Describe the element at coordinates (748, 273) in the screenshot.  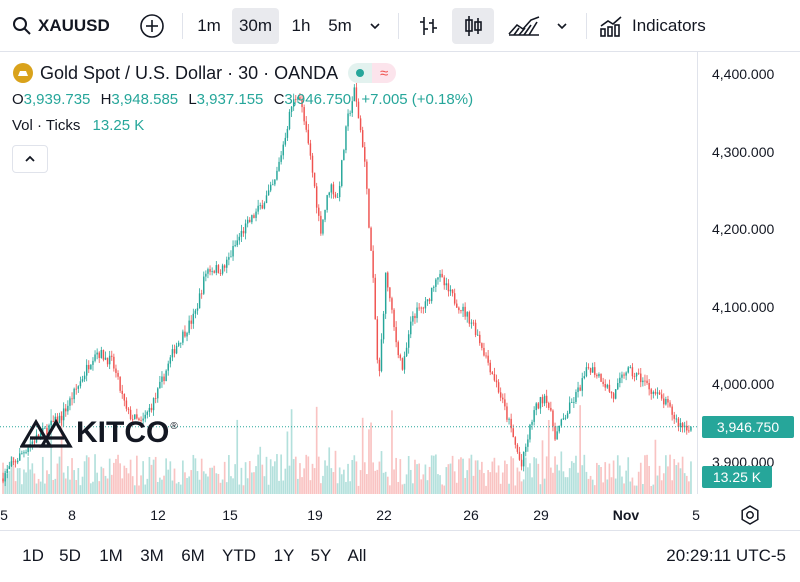
I see `price-scale` at that location.